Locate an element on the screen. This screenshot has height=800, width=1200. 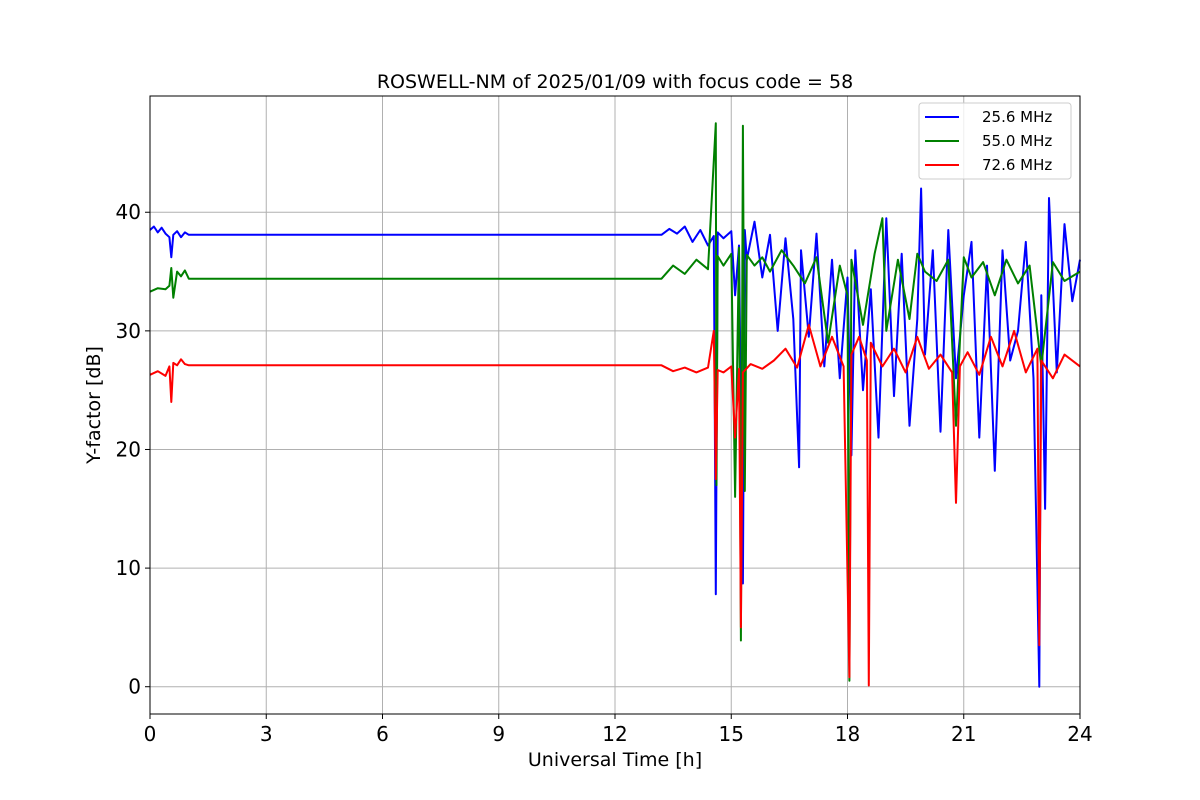
x-axis-label: Universal Time [h] is located at coordinates (615, 760).